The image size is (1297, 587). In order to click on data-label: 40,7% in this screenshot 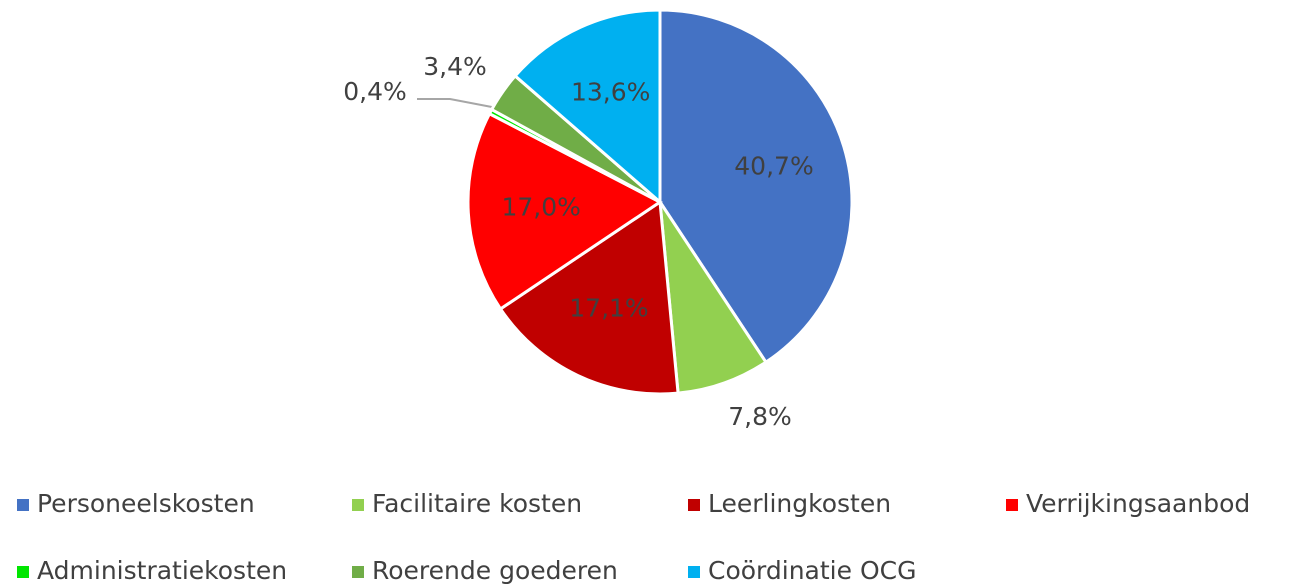, I will do `click(773, 166)`.